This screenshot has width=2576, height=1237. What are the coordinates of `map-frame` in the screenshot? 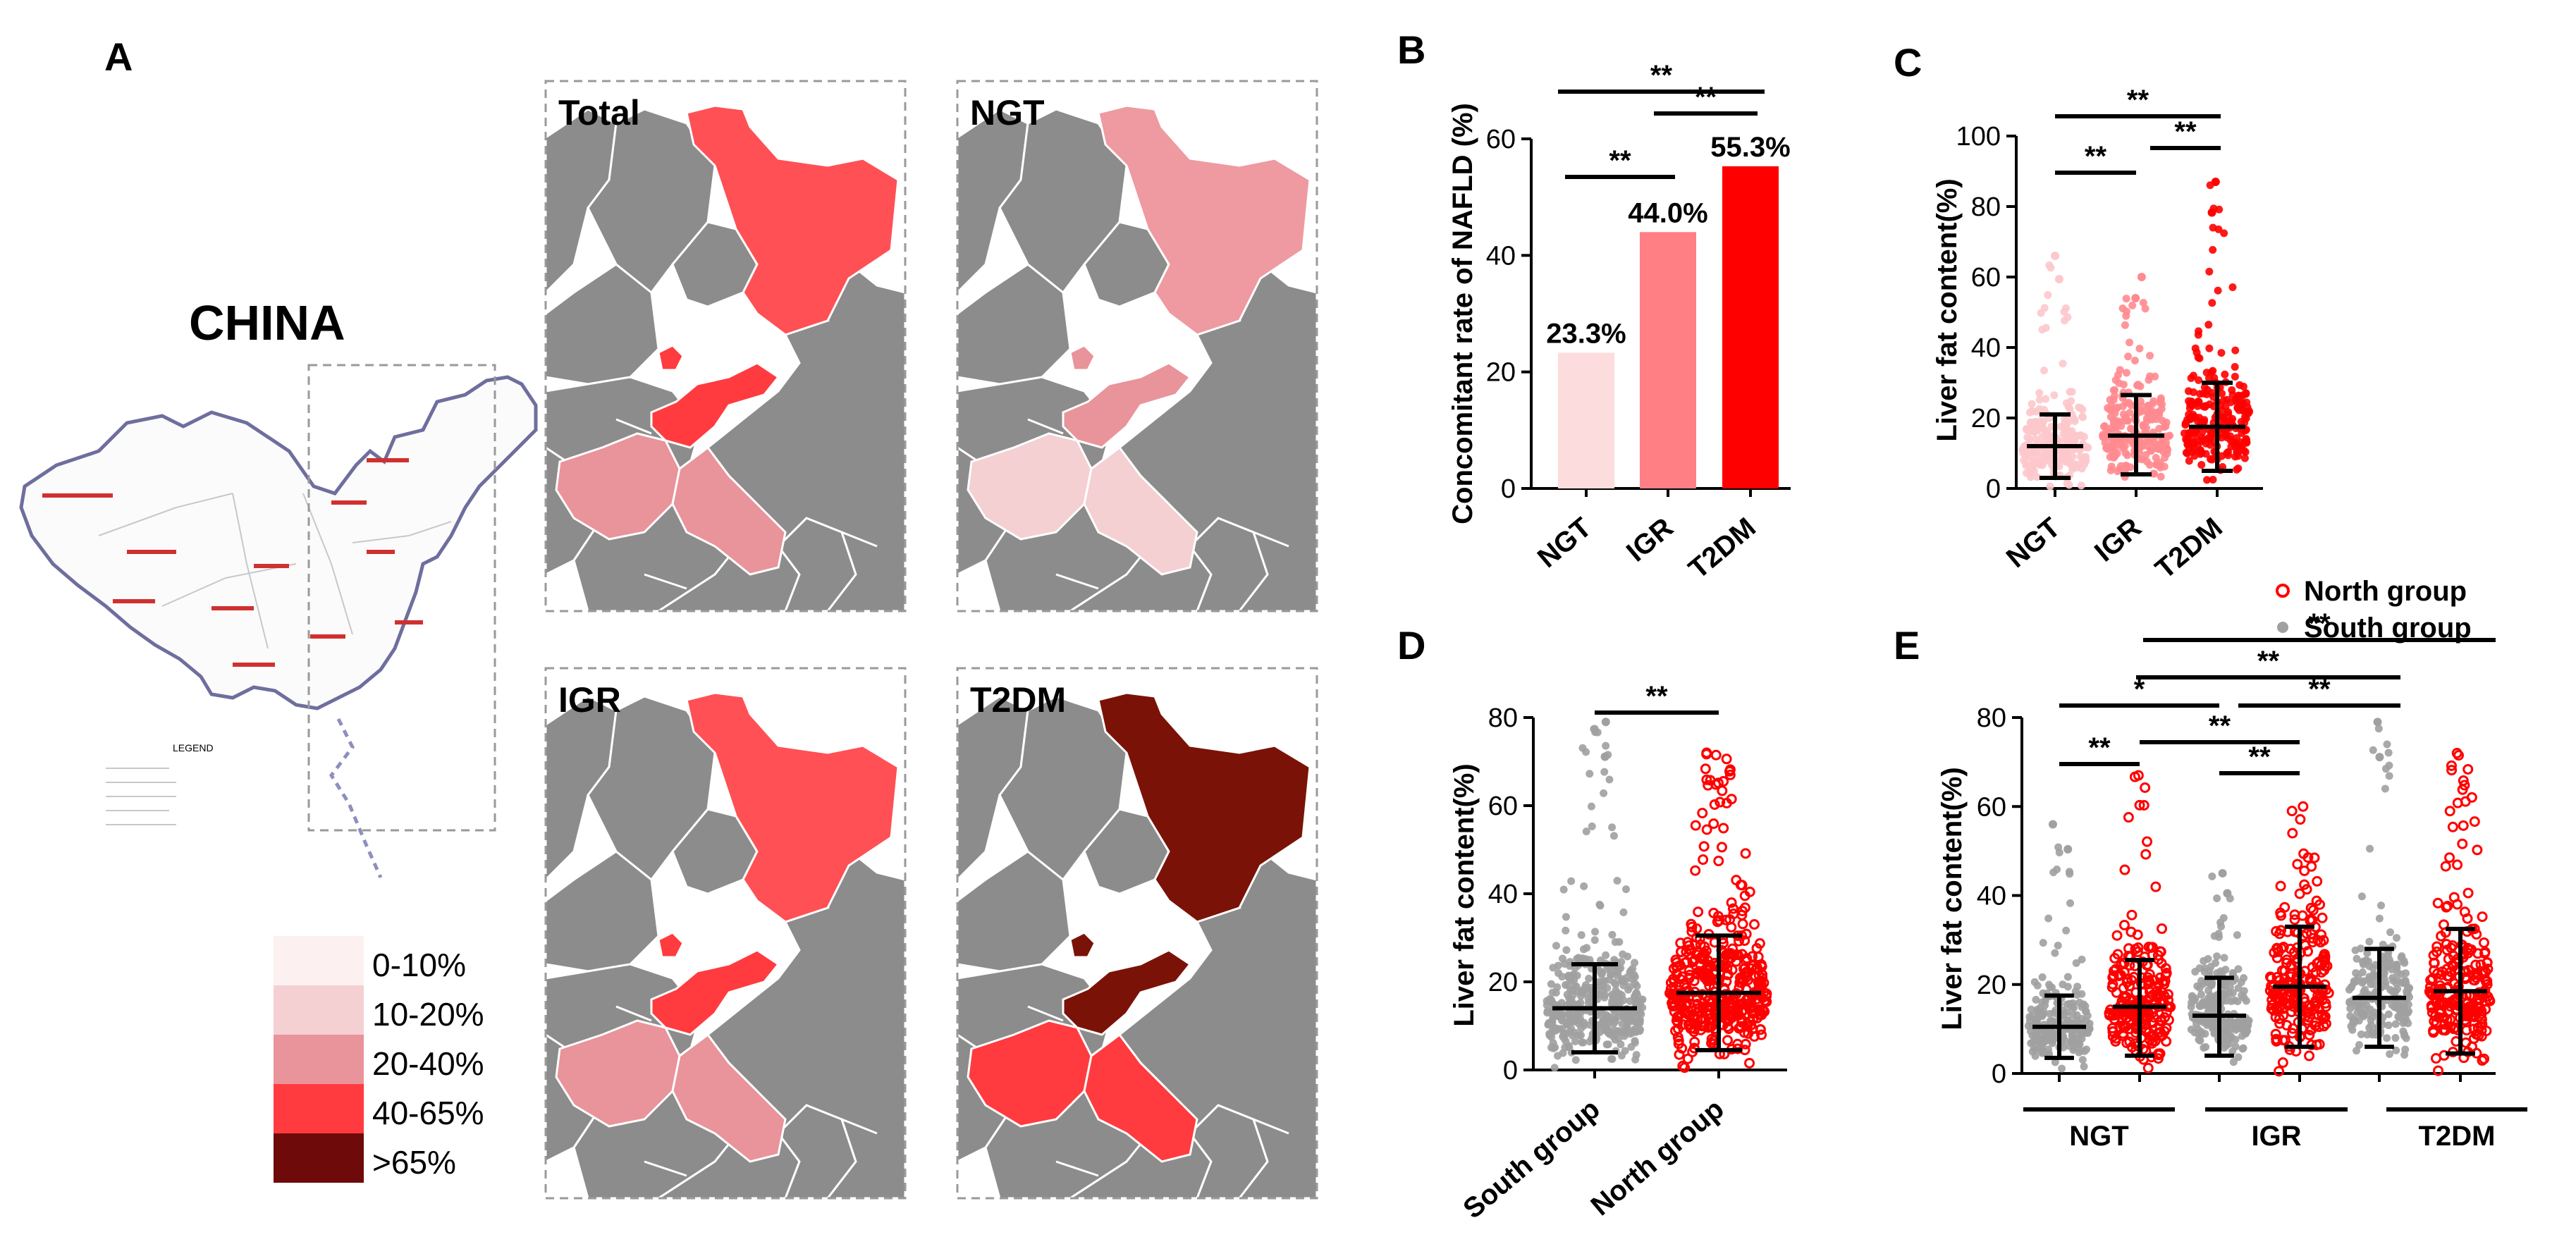 It's located at (725, 933).